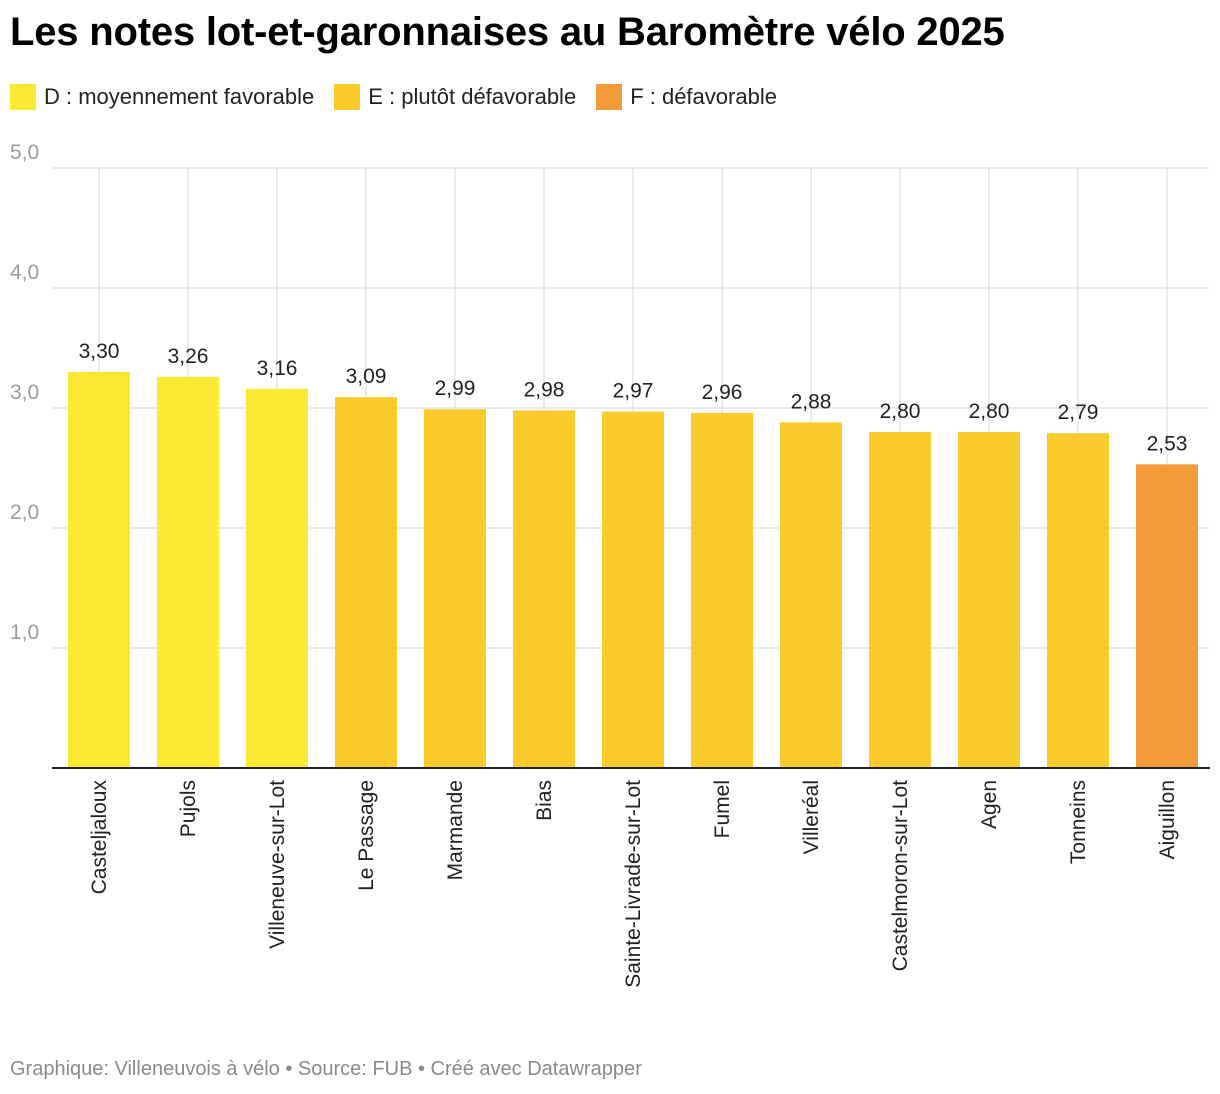  I want to click on bar-value-label: 2,53, so click(1167, 443).